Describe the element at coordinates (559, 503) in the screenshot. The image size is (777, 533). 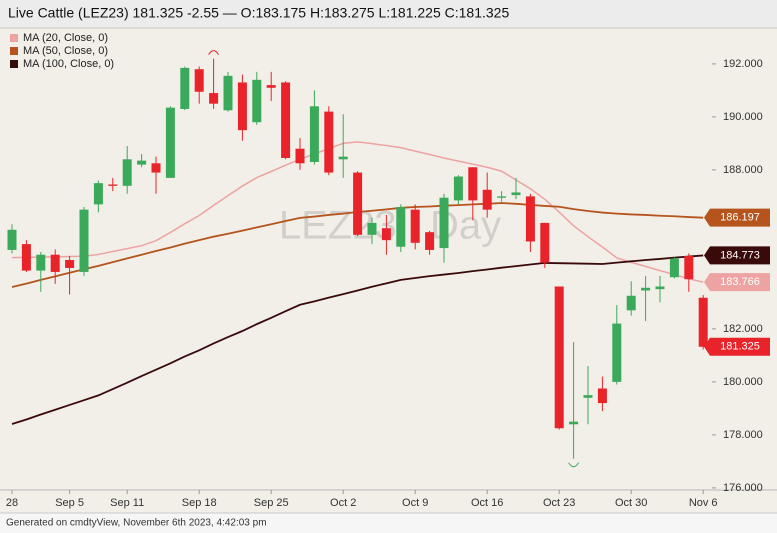
I see `x-tick-label: Oct 23` at that location.